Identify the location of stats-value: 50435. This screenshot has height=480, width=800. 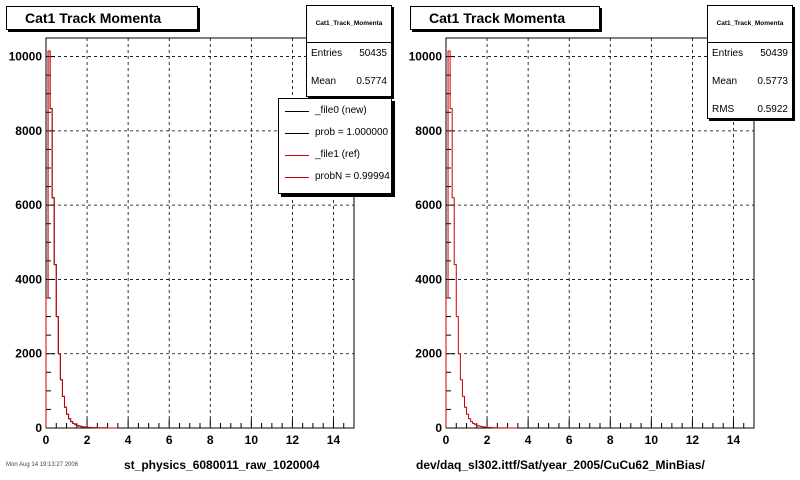
(373, 53).